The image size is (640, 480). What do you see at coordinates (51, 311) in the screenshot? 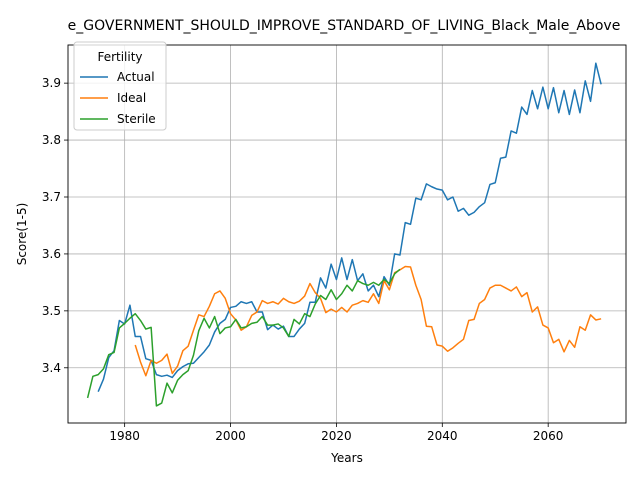
I see `y-tick-label: 3.5` at bounding box center [51, 311].